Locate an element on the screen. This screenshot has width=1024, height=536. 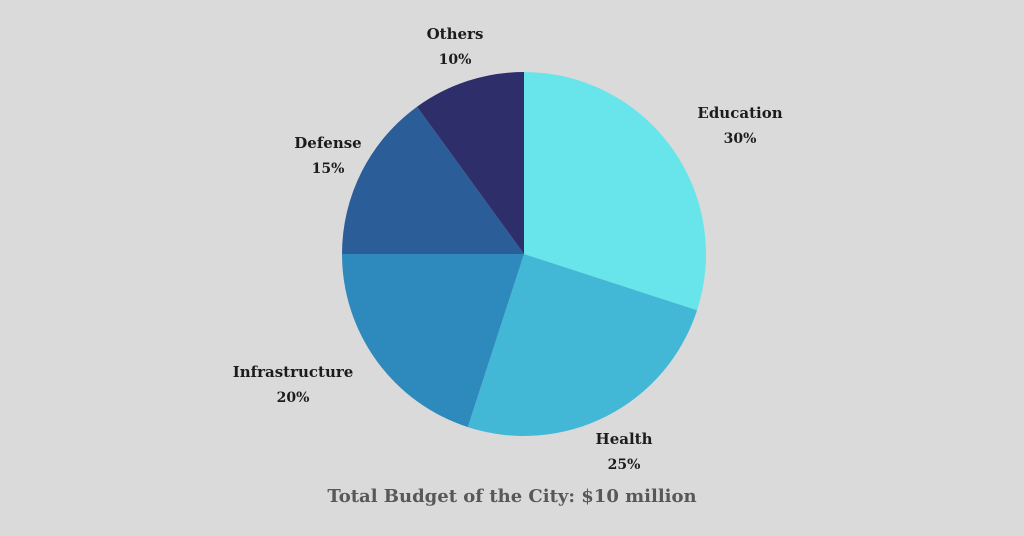
pie-slice-defense is located at coordinates (433, 180).